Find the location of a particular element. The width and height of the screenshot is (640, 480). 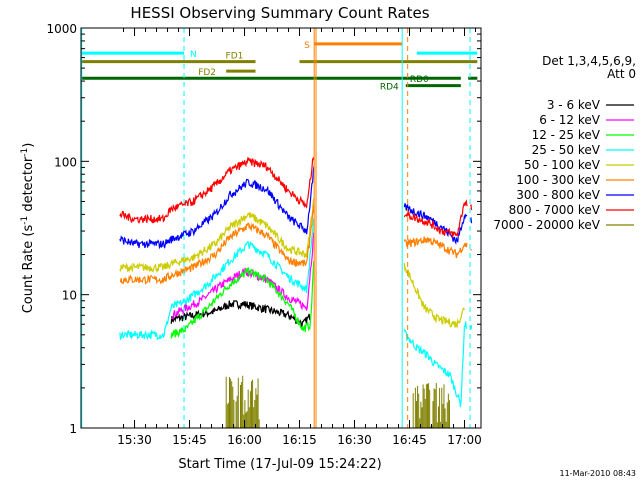

legend-label-3: 25 - 50 keV is located at coordinates (566, 150).